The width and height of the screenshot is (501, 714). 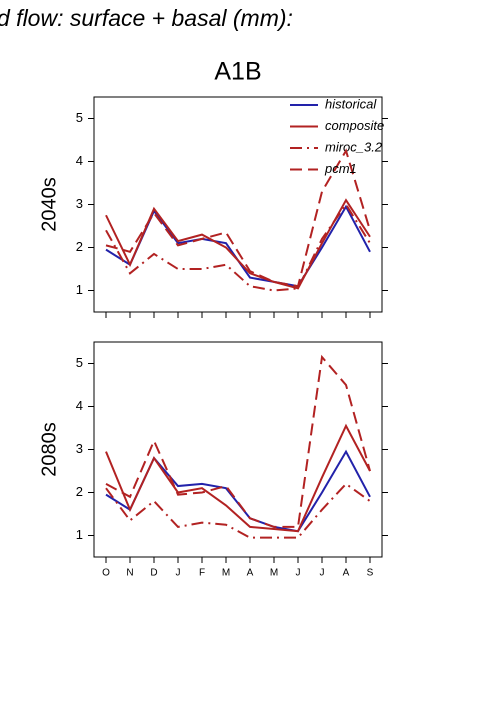 What do you see at coordinates (354, 146) in the screenshot?
I see `legend-label: miroc_3.2` at bounding box center [354, 146].